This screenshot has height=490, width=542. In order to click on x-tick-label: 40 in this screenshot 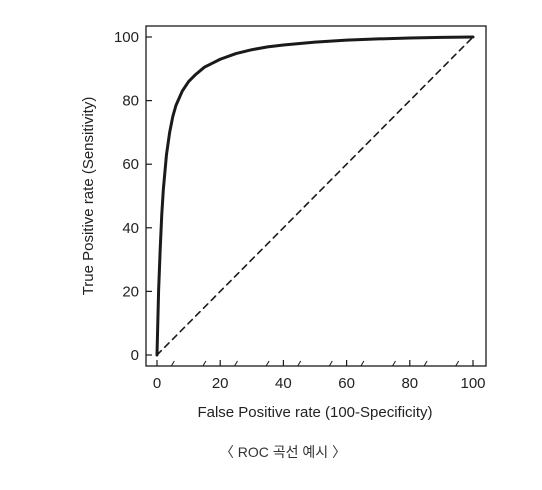, I will do `click(283, 383)`.